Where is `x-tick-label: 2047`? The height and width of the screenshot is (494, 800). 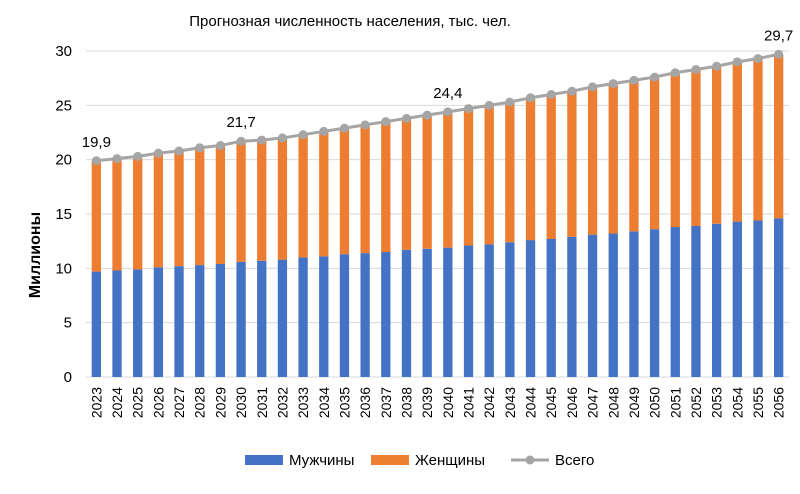
x-tick-label: 2047 is located at coordinates (593, 402).